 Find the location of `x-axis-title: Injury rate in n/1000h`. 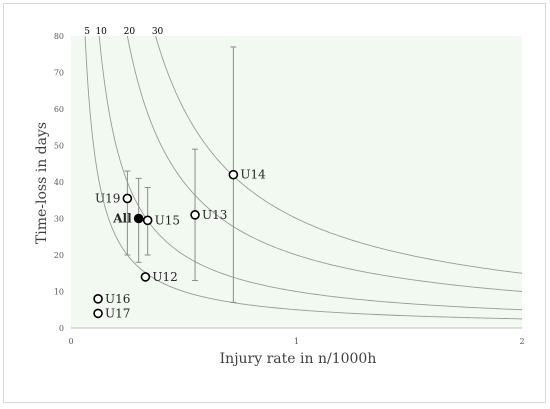

x-axis-title: Injury rate in n/1000h is located at coordinates (298, 359).